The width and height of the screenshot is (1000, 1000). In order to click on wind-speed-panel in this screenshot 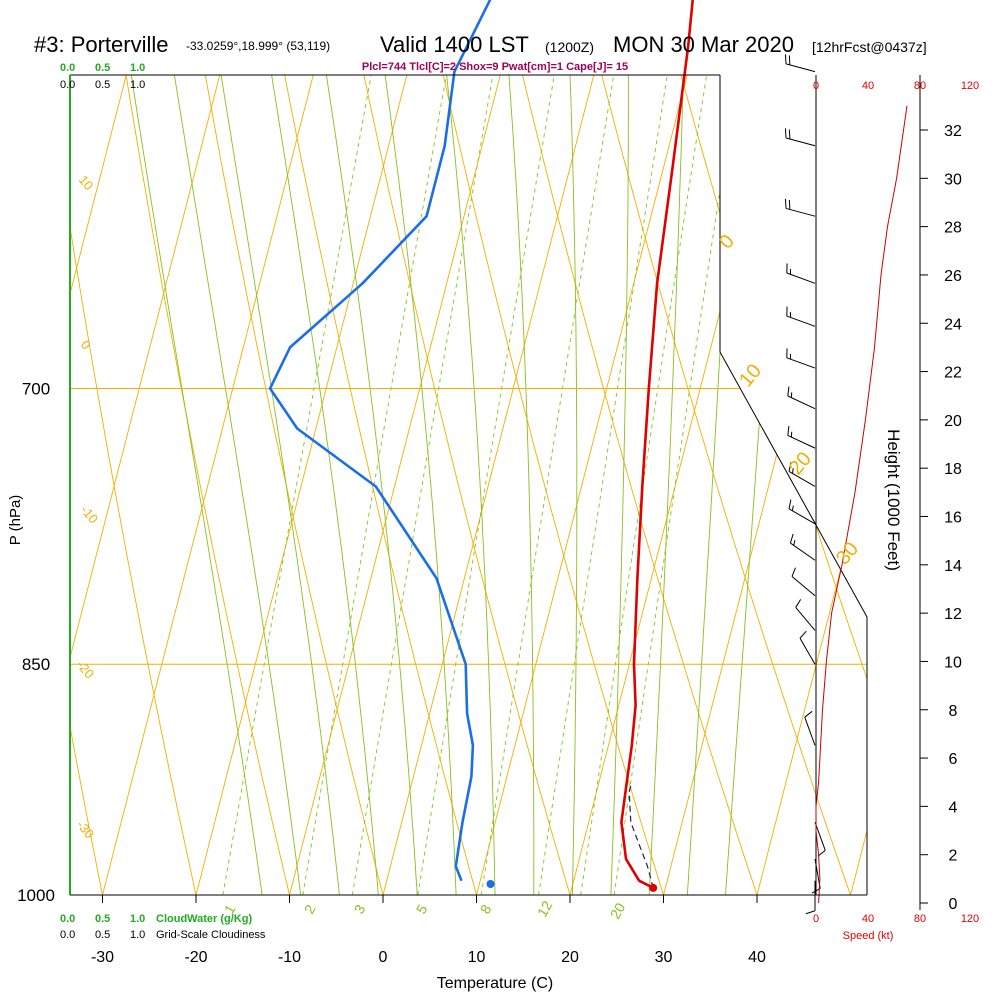, I will do `click(861, 489)`.